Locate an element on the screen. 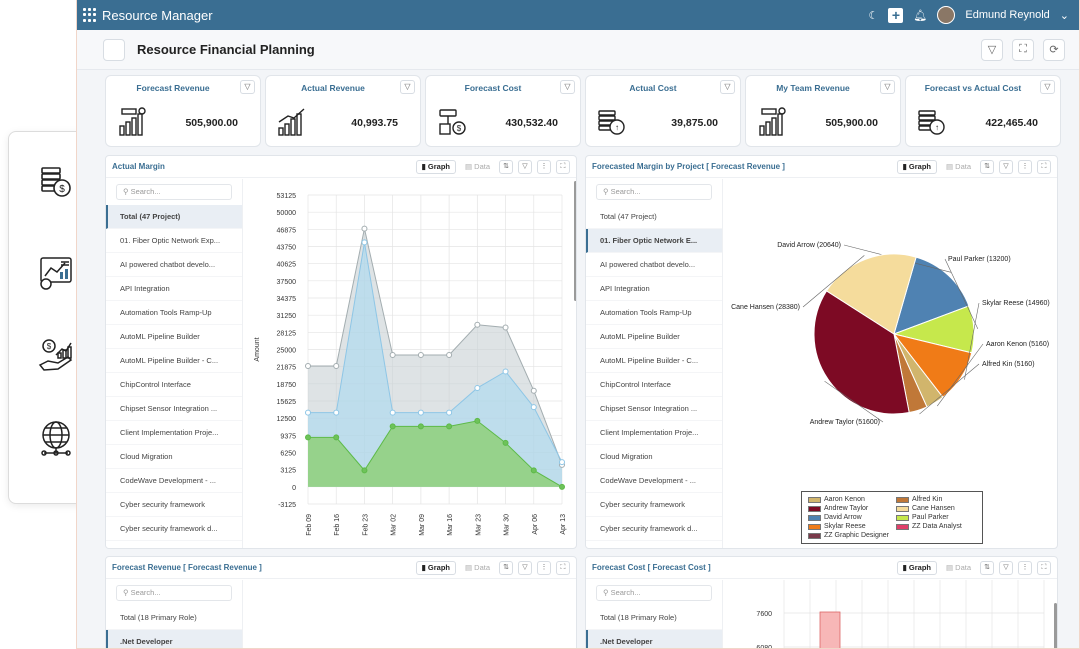 The image size is (1080, 649). legend-item: Andrew Taylor is located at coordinates (852, 508).